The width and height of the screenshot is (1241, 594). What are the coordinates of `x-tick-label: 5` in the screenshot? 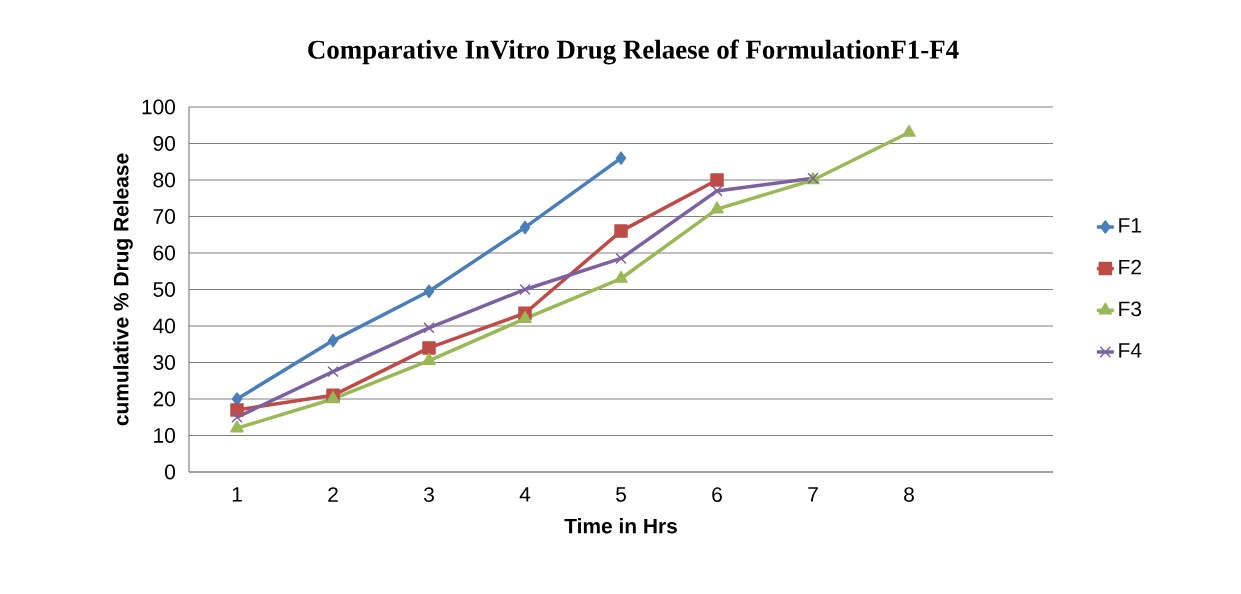 It's located at (621, 494).